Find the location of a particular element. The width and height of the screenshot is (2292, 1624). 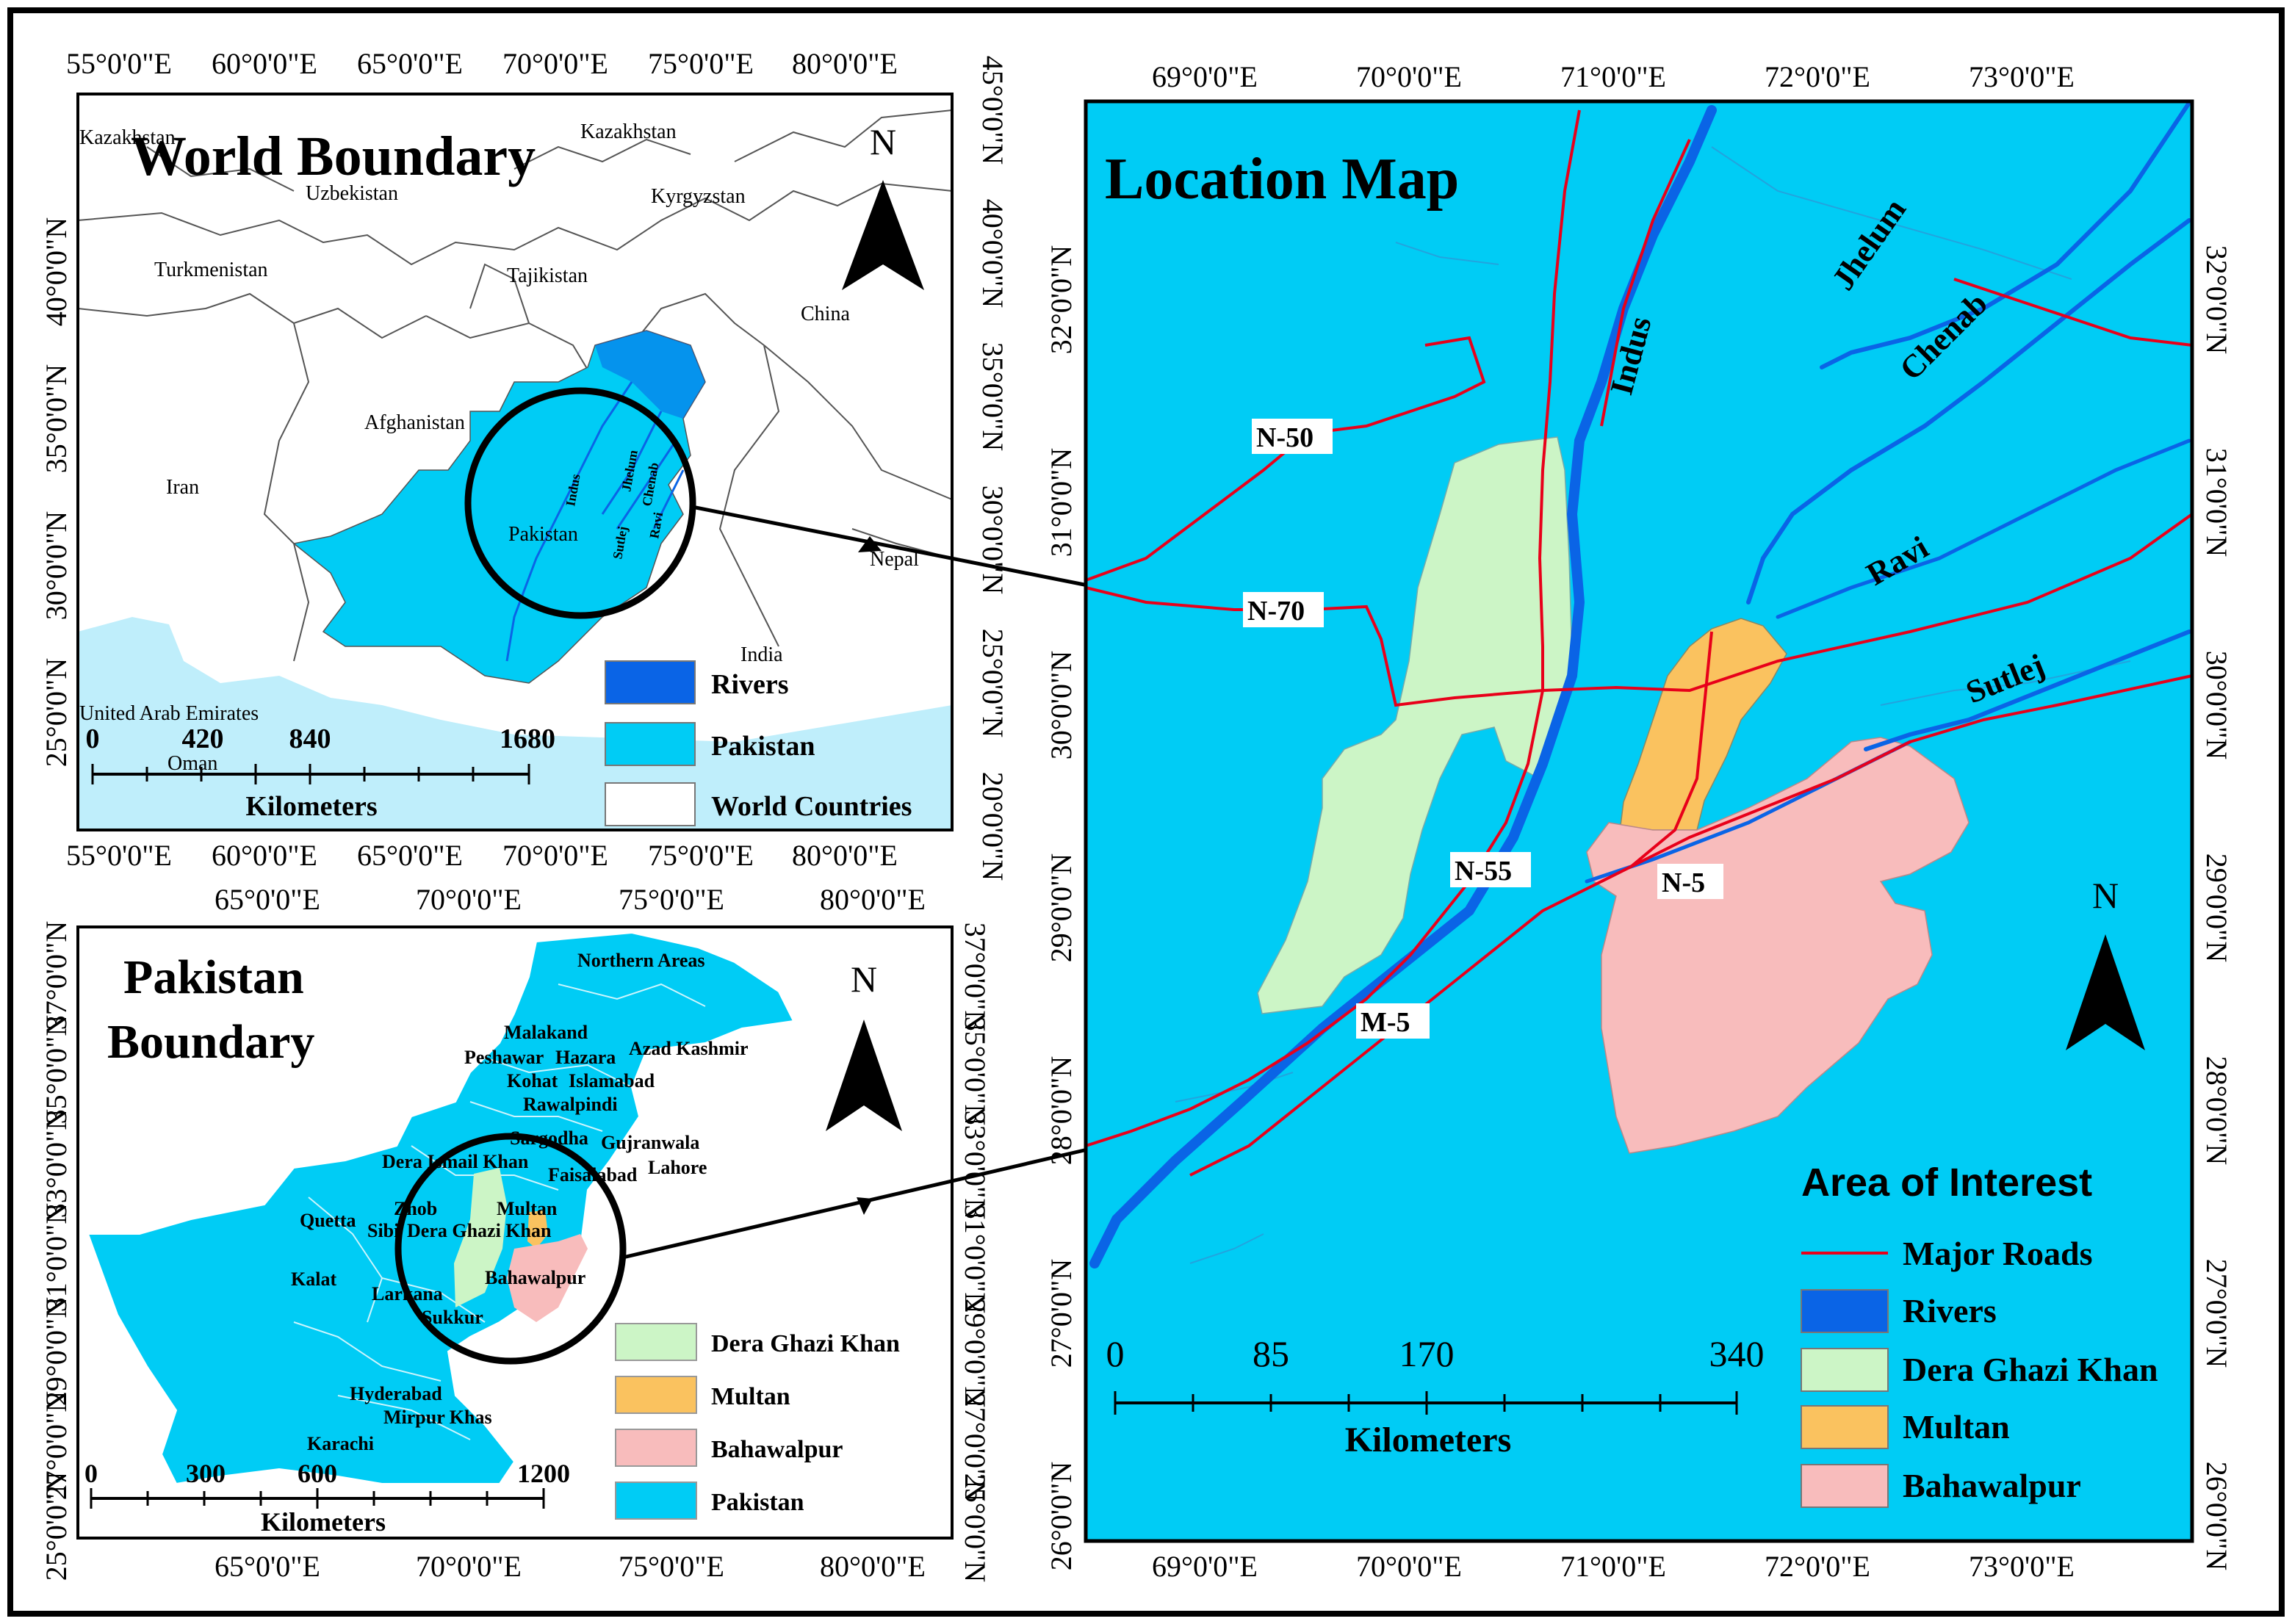

location-title: Location Map is located at coordinates (1282, 179).